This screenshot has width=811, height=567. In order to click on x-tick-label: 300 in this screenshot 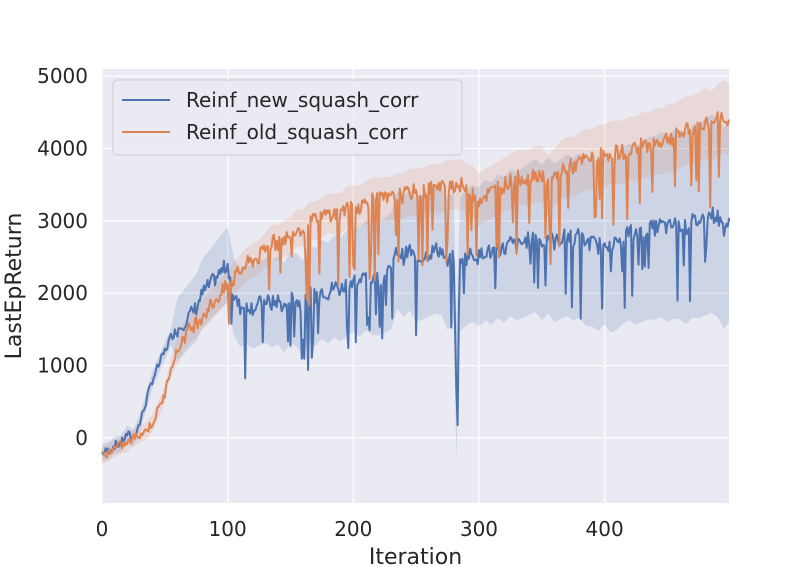, I will do `click(479, 529)`.